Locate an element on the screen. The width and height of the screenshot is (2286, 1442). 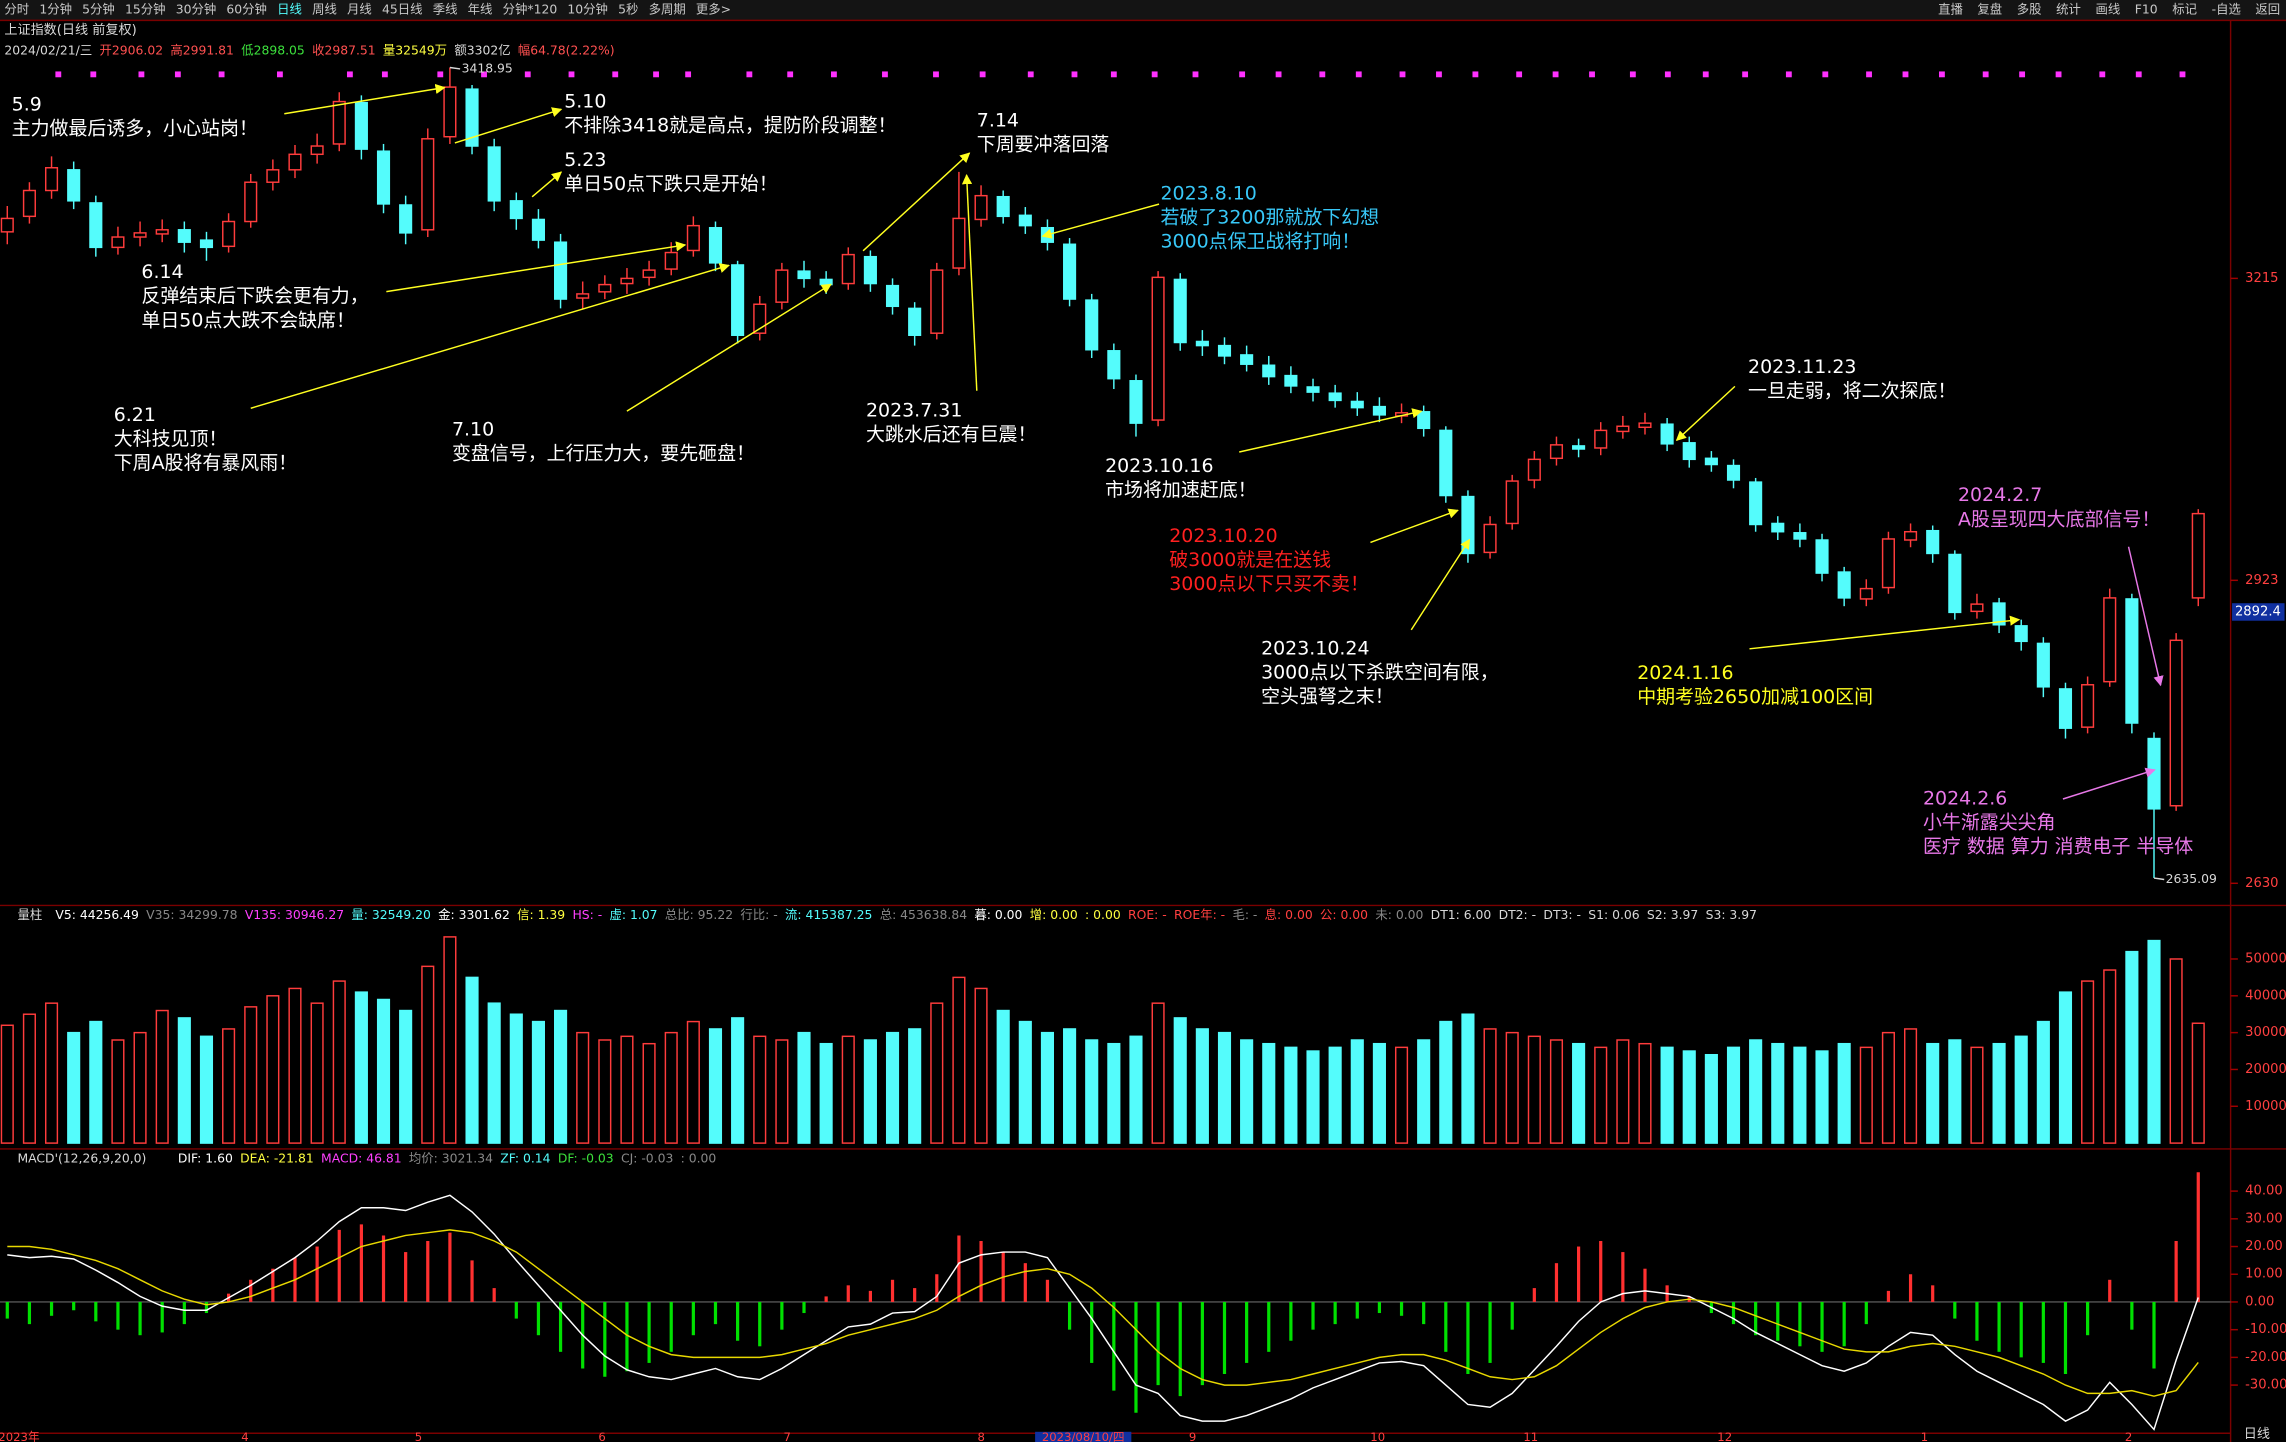
period-tab: 周线 is located at coordinates (324, 9).